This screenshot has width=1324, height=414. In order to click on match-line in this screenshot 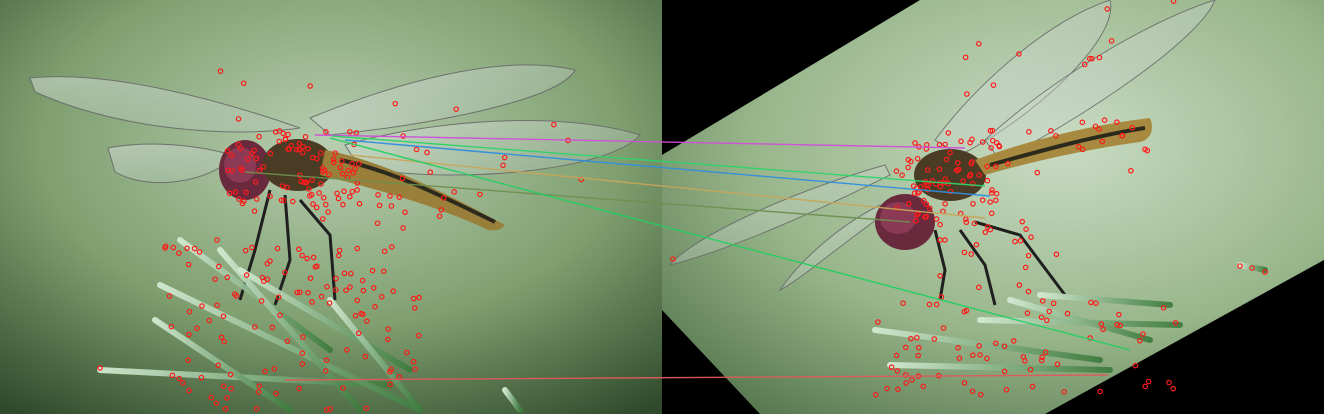, I will do `click(640, 141)`.